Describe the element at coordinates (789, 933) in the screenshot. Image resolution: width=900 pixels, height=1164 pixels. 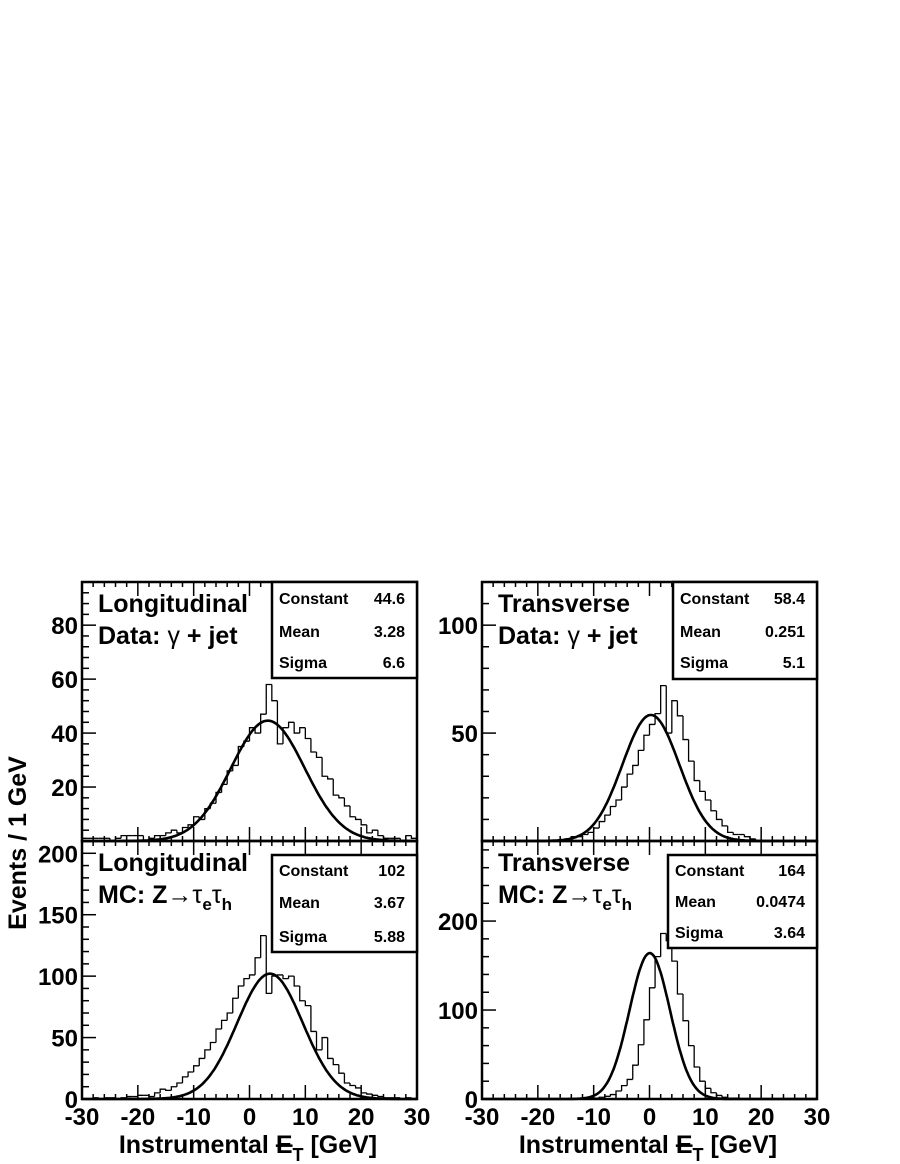
I see `stats-value-sigma: 3.64` at that location.